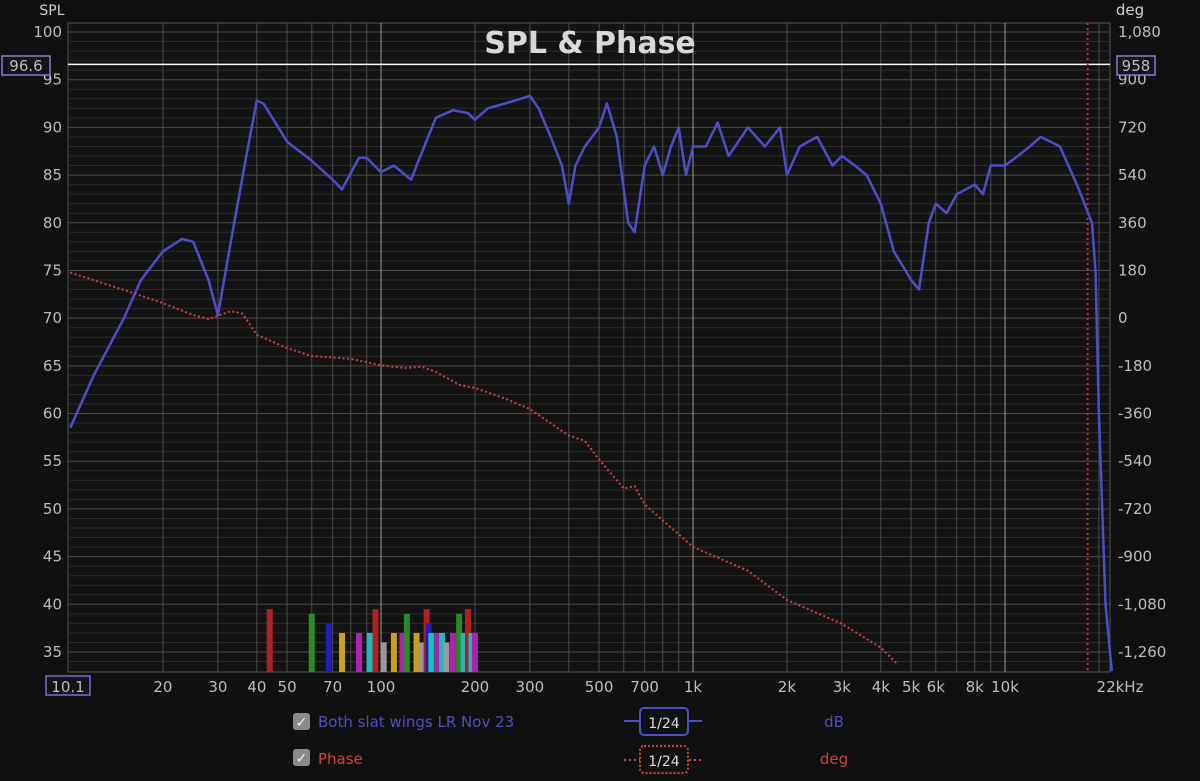 The width and height of the screenshot is (1200, 781). What do you see at coordinates (1135, 366) in the screenshot?
I see `y2-tick-label: -180` at bounding box center [1135, 366].